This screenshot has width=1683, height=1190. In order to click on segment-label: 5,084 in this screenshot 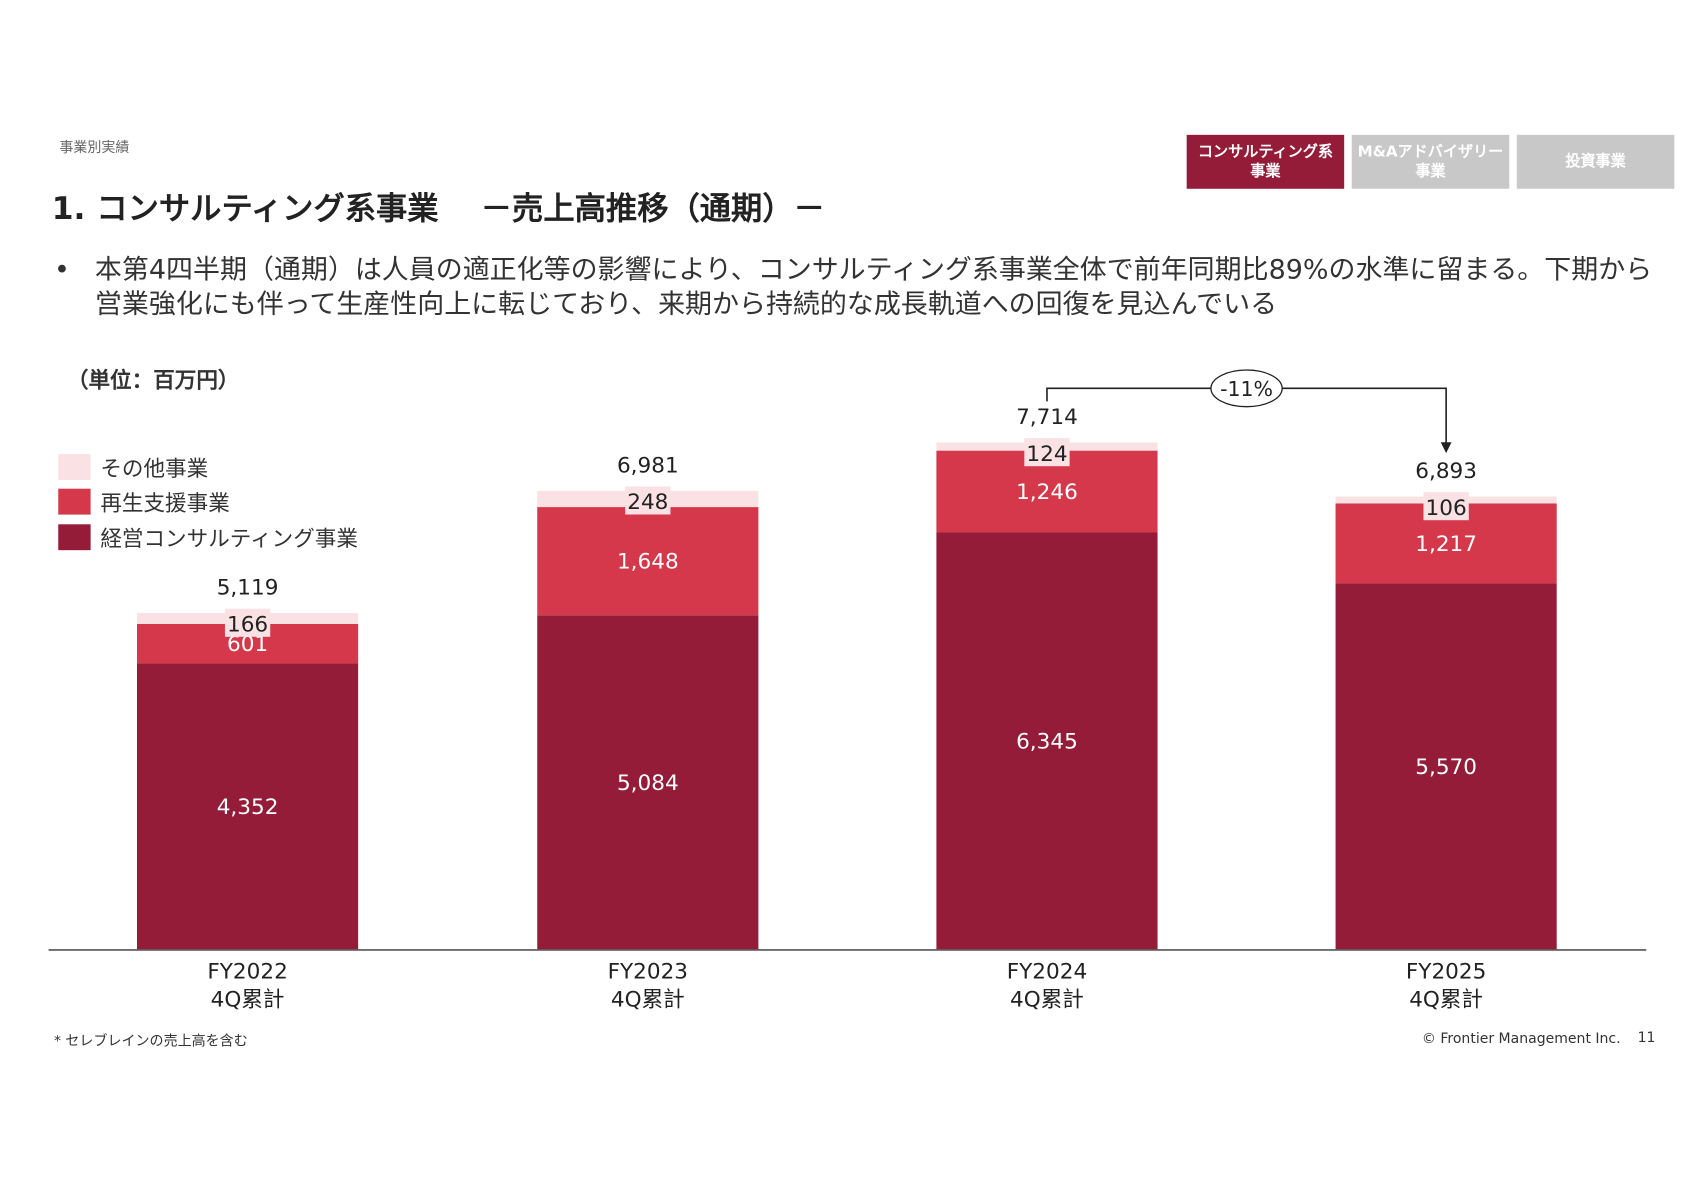, I will do `click(648, 783)`.